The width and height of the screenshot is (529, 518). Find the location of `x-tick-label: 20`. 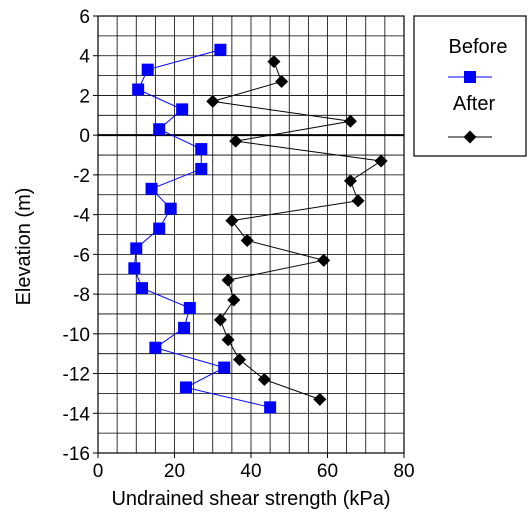

x-tick-label: 20 is located at coordinates (174, 471).